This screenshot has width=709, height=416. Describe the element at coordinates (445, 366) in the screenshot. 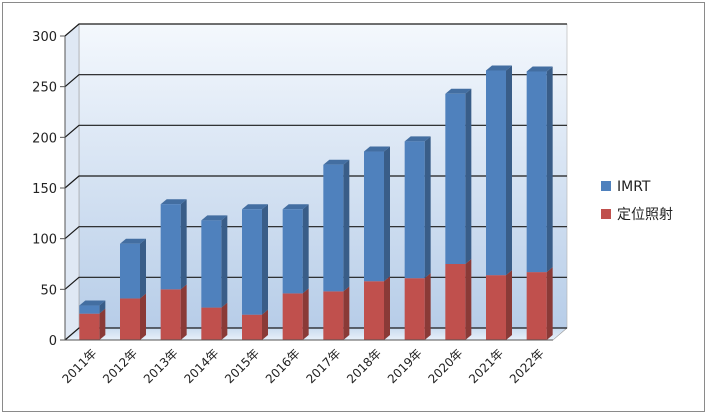

I see `x-tick-label: 2020年` at that location.